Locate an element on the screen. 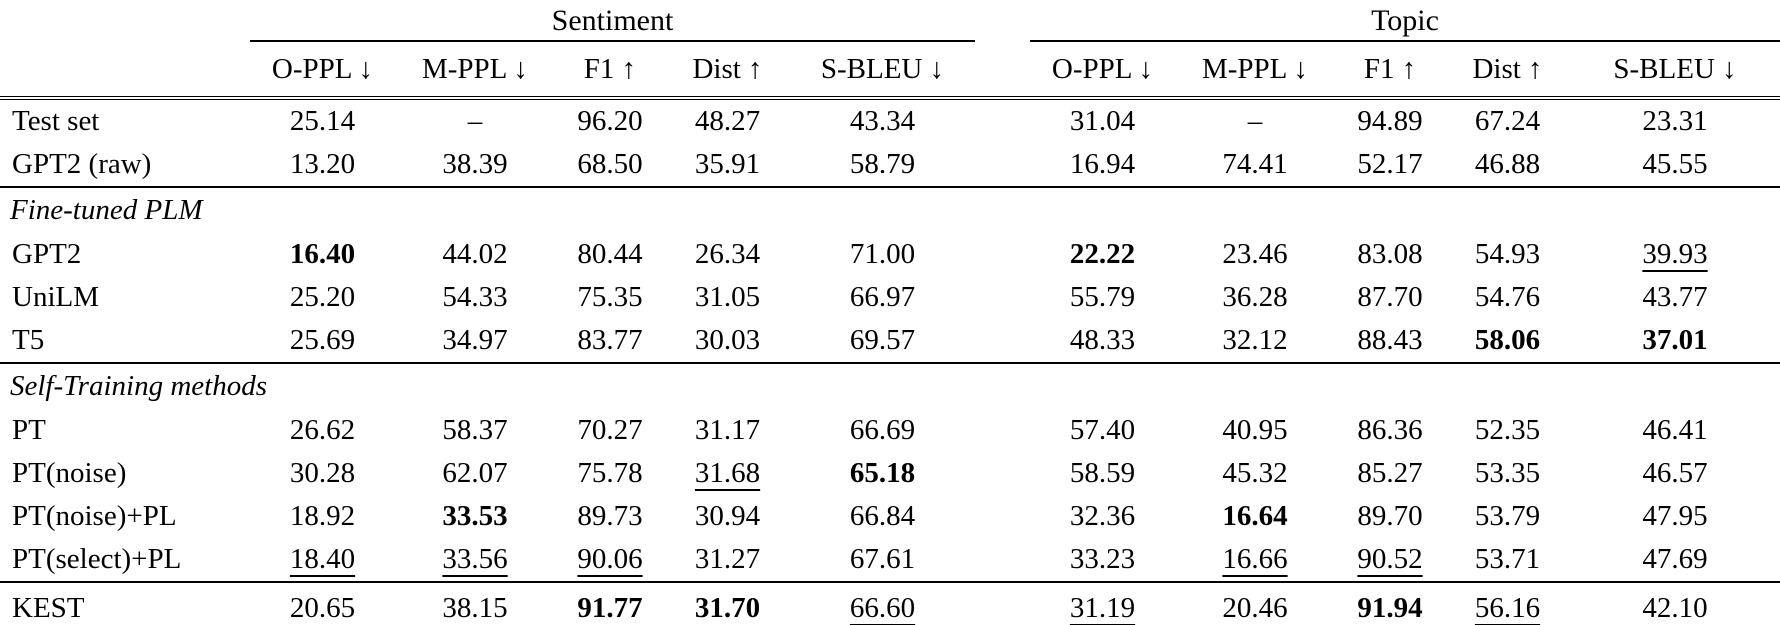  value-cell: 25.69 is located at coordinates (322, 341).